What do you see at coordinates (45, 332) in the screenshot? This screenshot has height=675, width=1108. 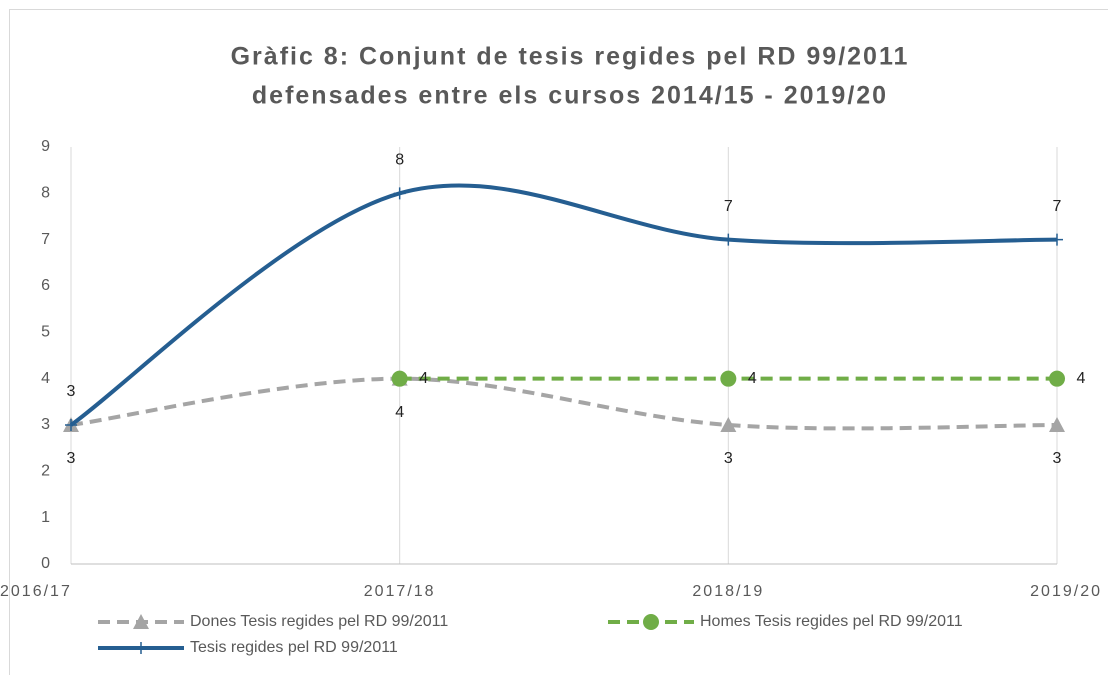 I see `y-tick-label: 5` at bounding box center [45, 332].